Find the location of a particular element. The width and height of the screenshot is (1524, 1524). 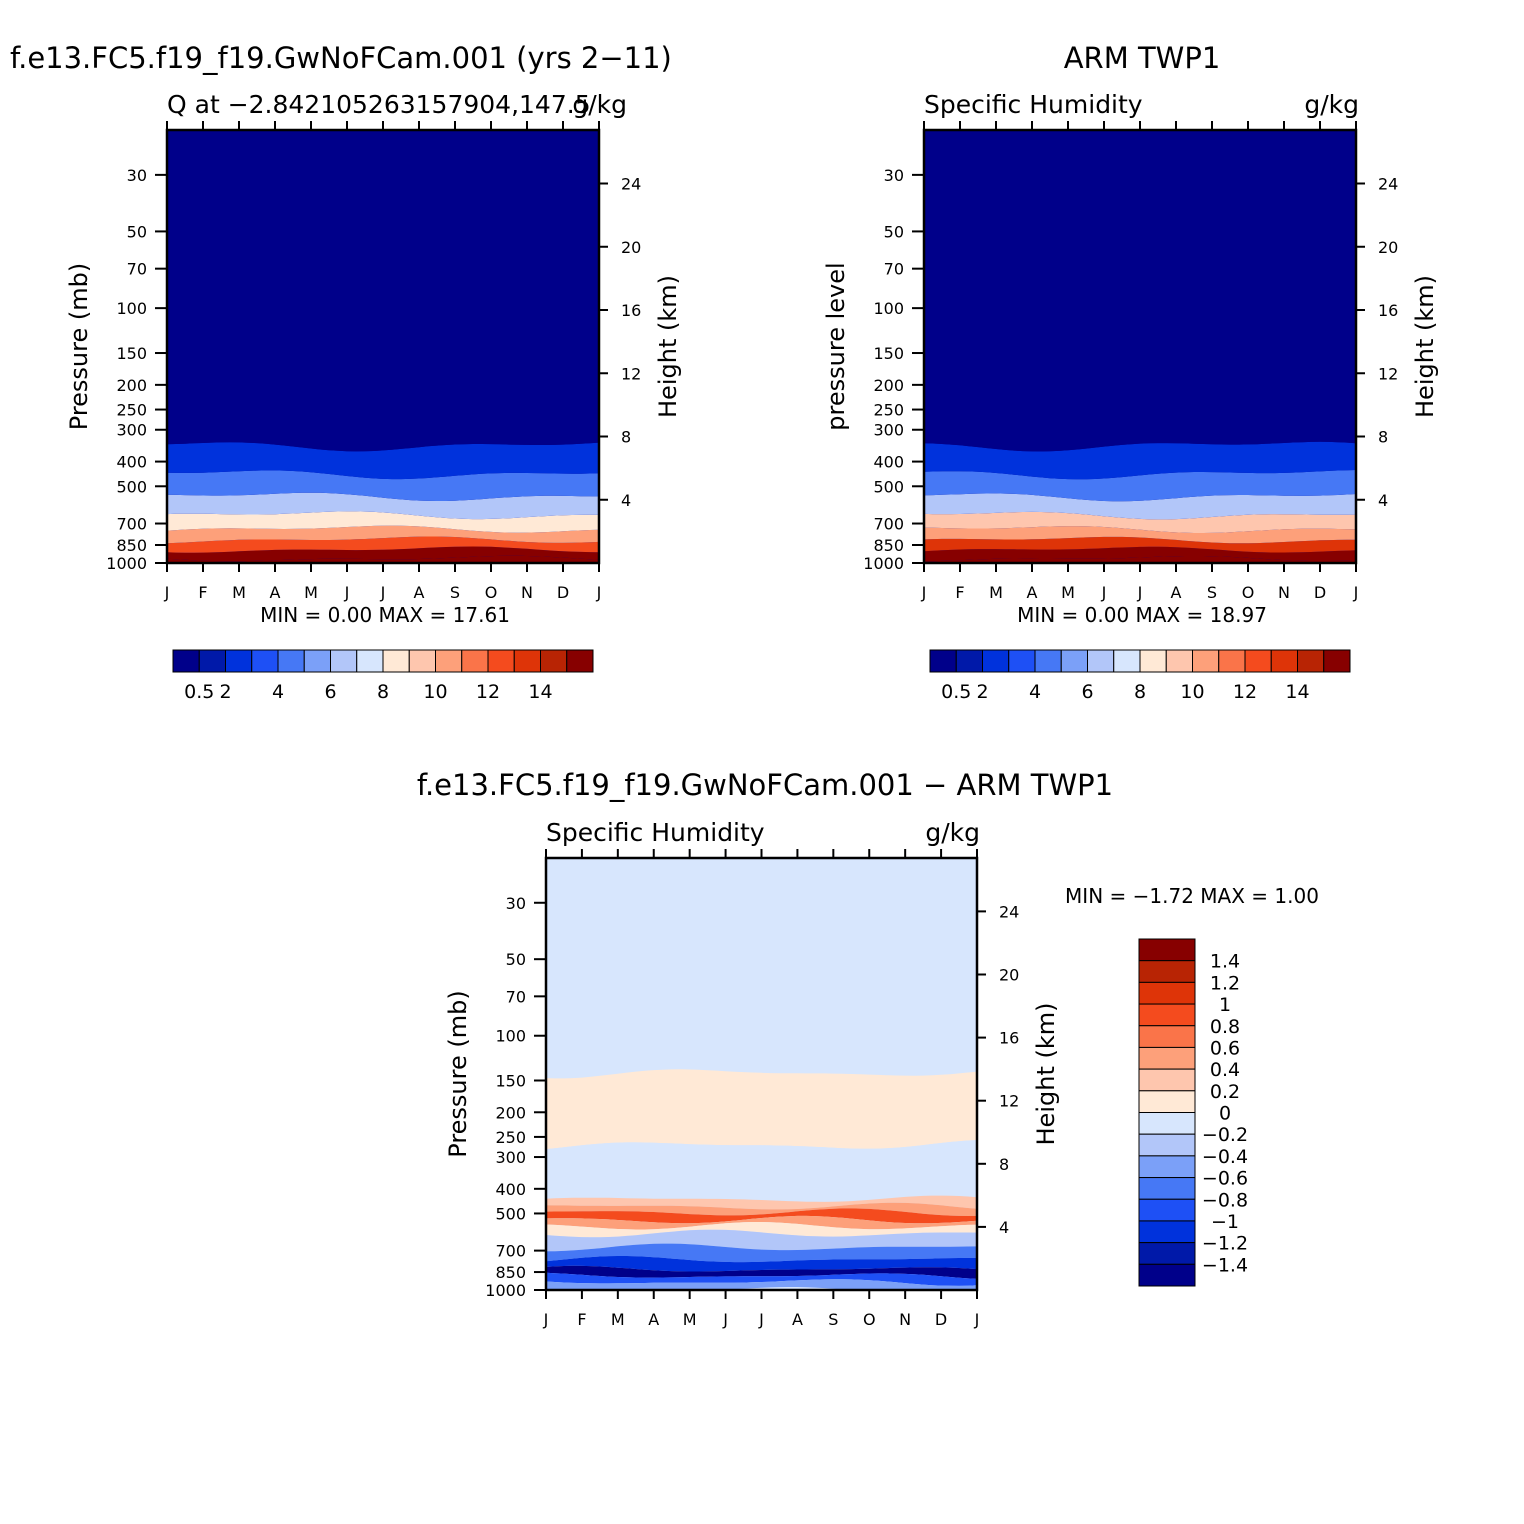

colorbar-label: 8 is located at coordinates (383, 692).